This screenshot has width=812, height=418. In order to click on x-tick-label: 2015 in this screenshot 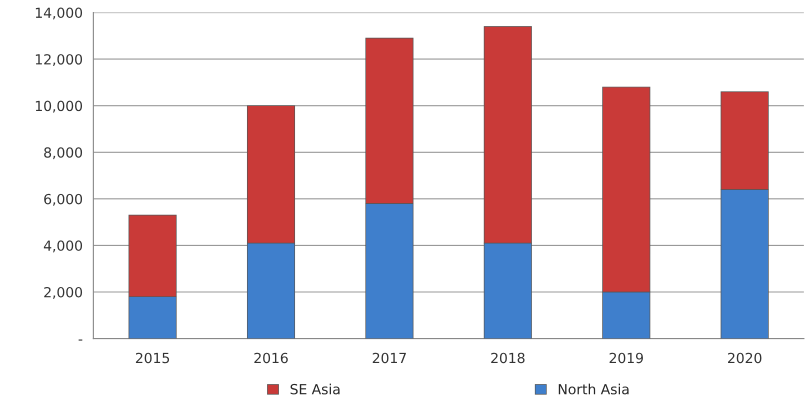, I will do `click(153, 358)`.